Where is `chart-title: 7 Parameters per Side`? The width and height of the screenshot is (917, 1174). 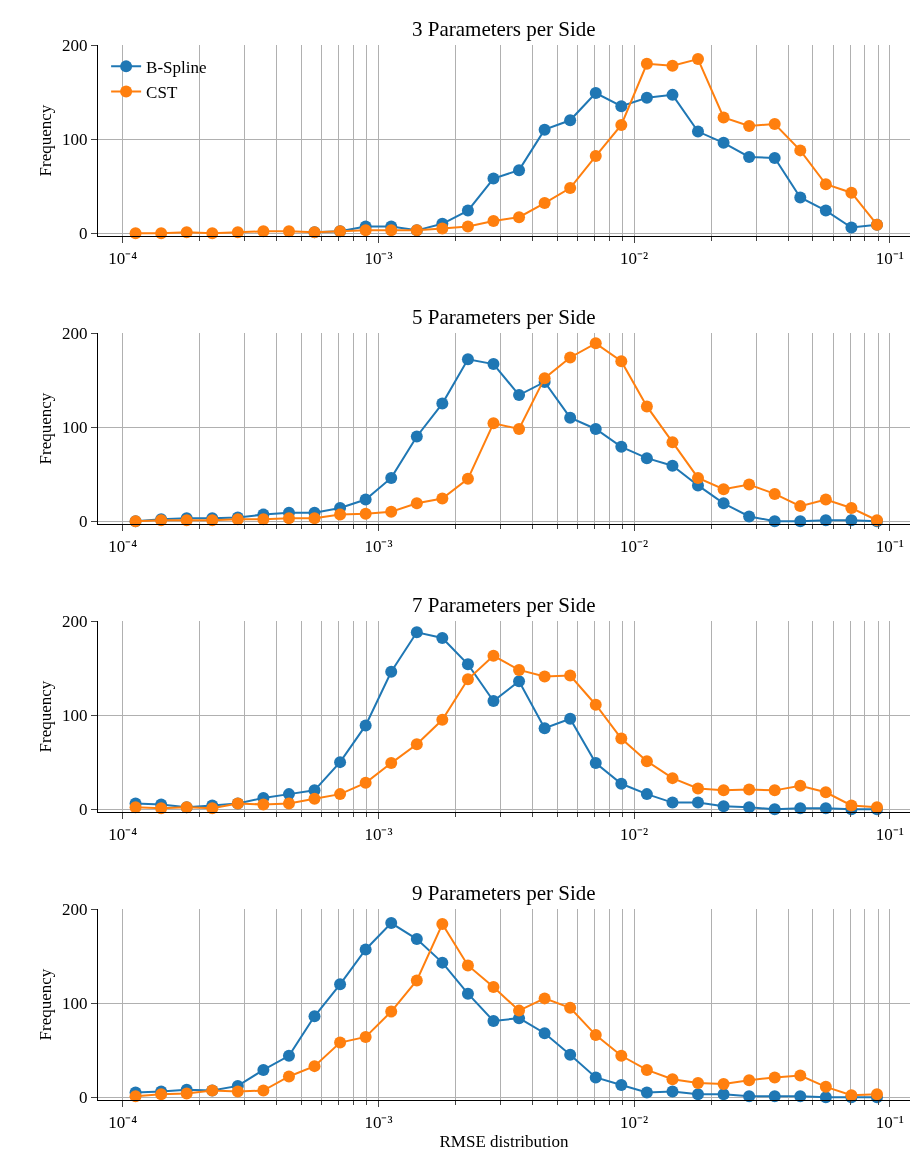 chart-title: 7 Parameters per Side is located at coordinates (504, 605).